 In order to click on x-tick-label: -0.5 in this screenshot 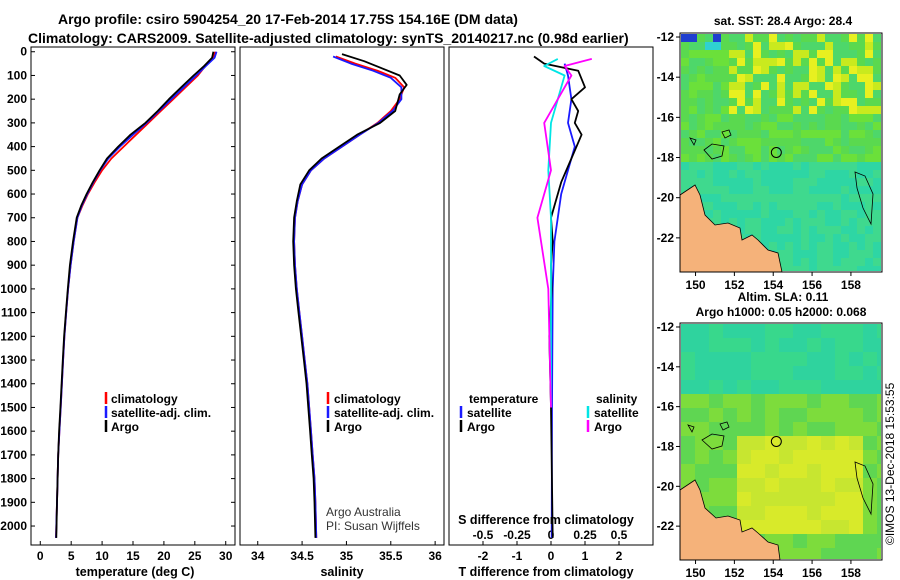, I will do `click(483, 535)`.